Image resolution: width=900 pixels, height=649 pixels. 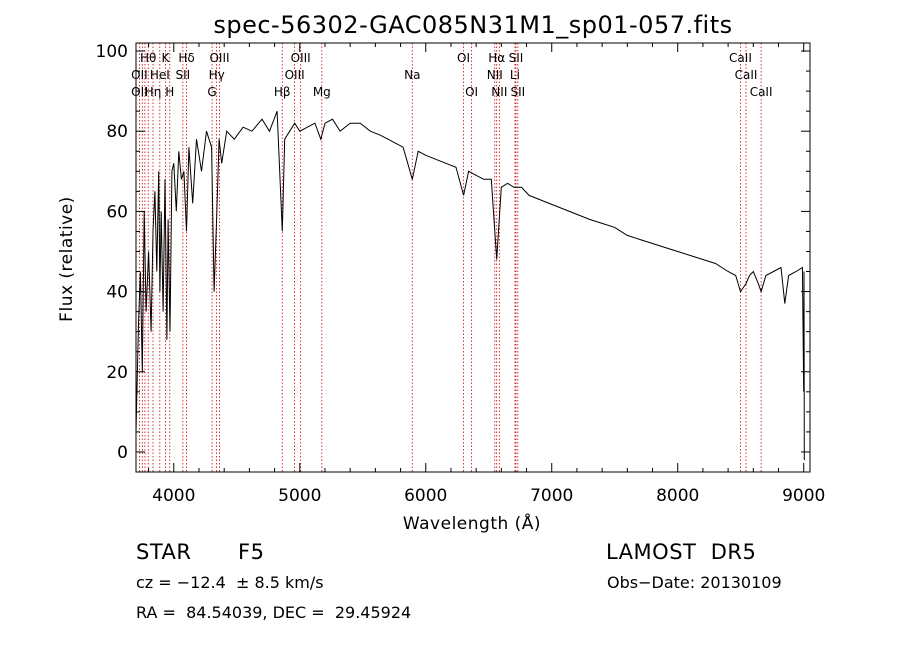 What do you see at coordinates (230, 582) in the screenshot?
I see `redshift-velocity: cz = −12.4 ± 8.5 km/s` at bounding box center [230, 582].